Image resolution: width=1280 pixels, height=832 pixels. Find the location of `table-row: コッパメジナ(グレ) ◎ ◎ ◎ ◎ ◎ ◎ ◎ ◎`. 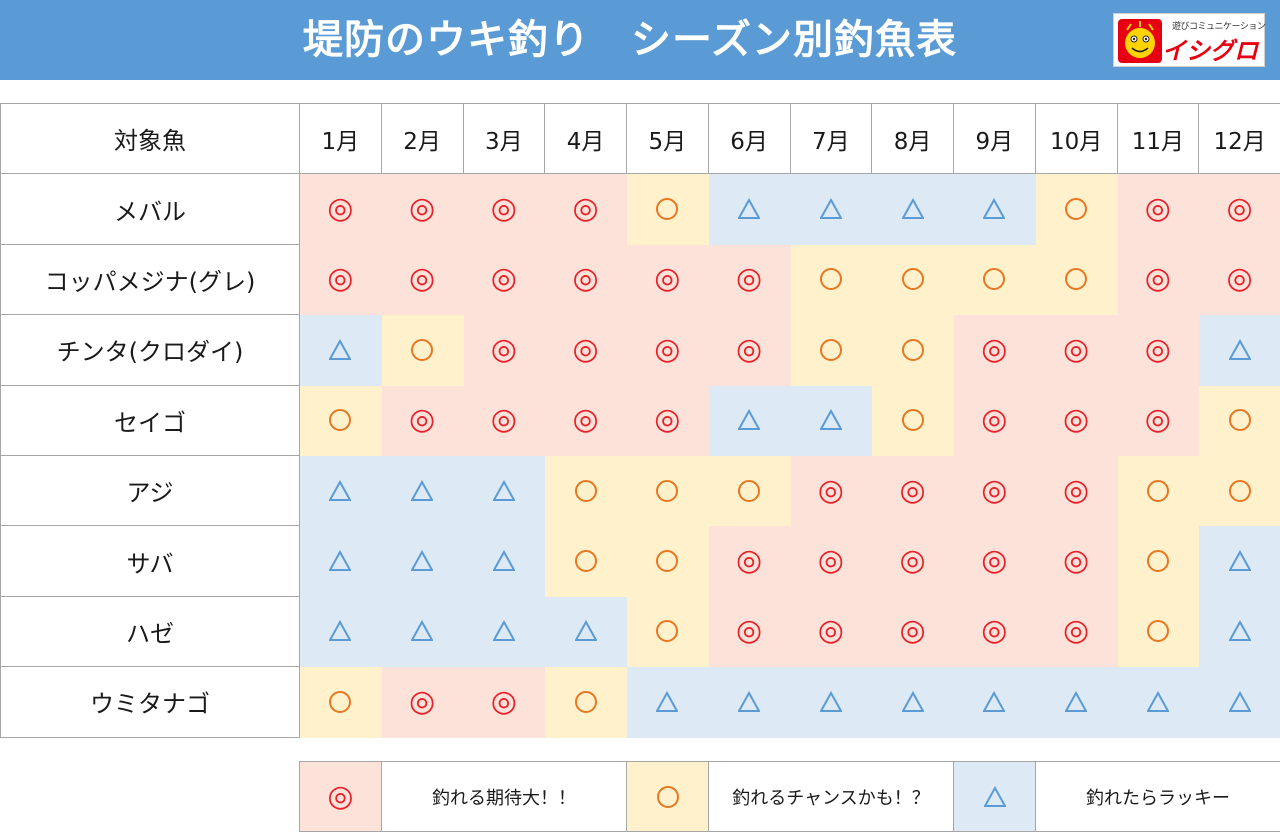

table-row: コッパメジナ(グレ) ◎ ◎ ◎ ◎ ◎ ◎ ◎ ◎ is located at coordinates (640, 279).